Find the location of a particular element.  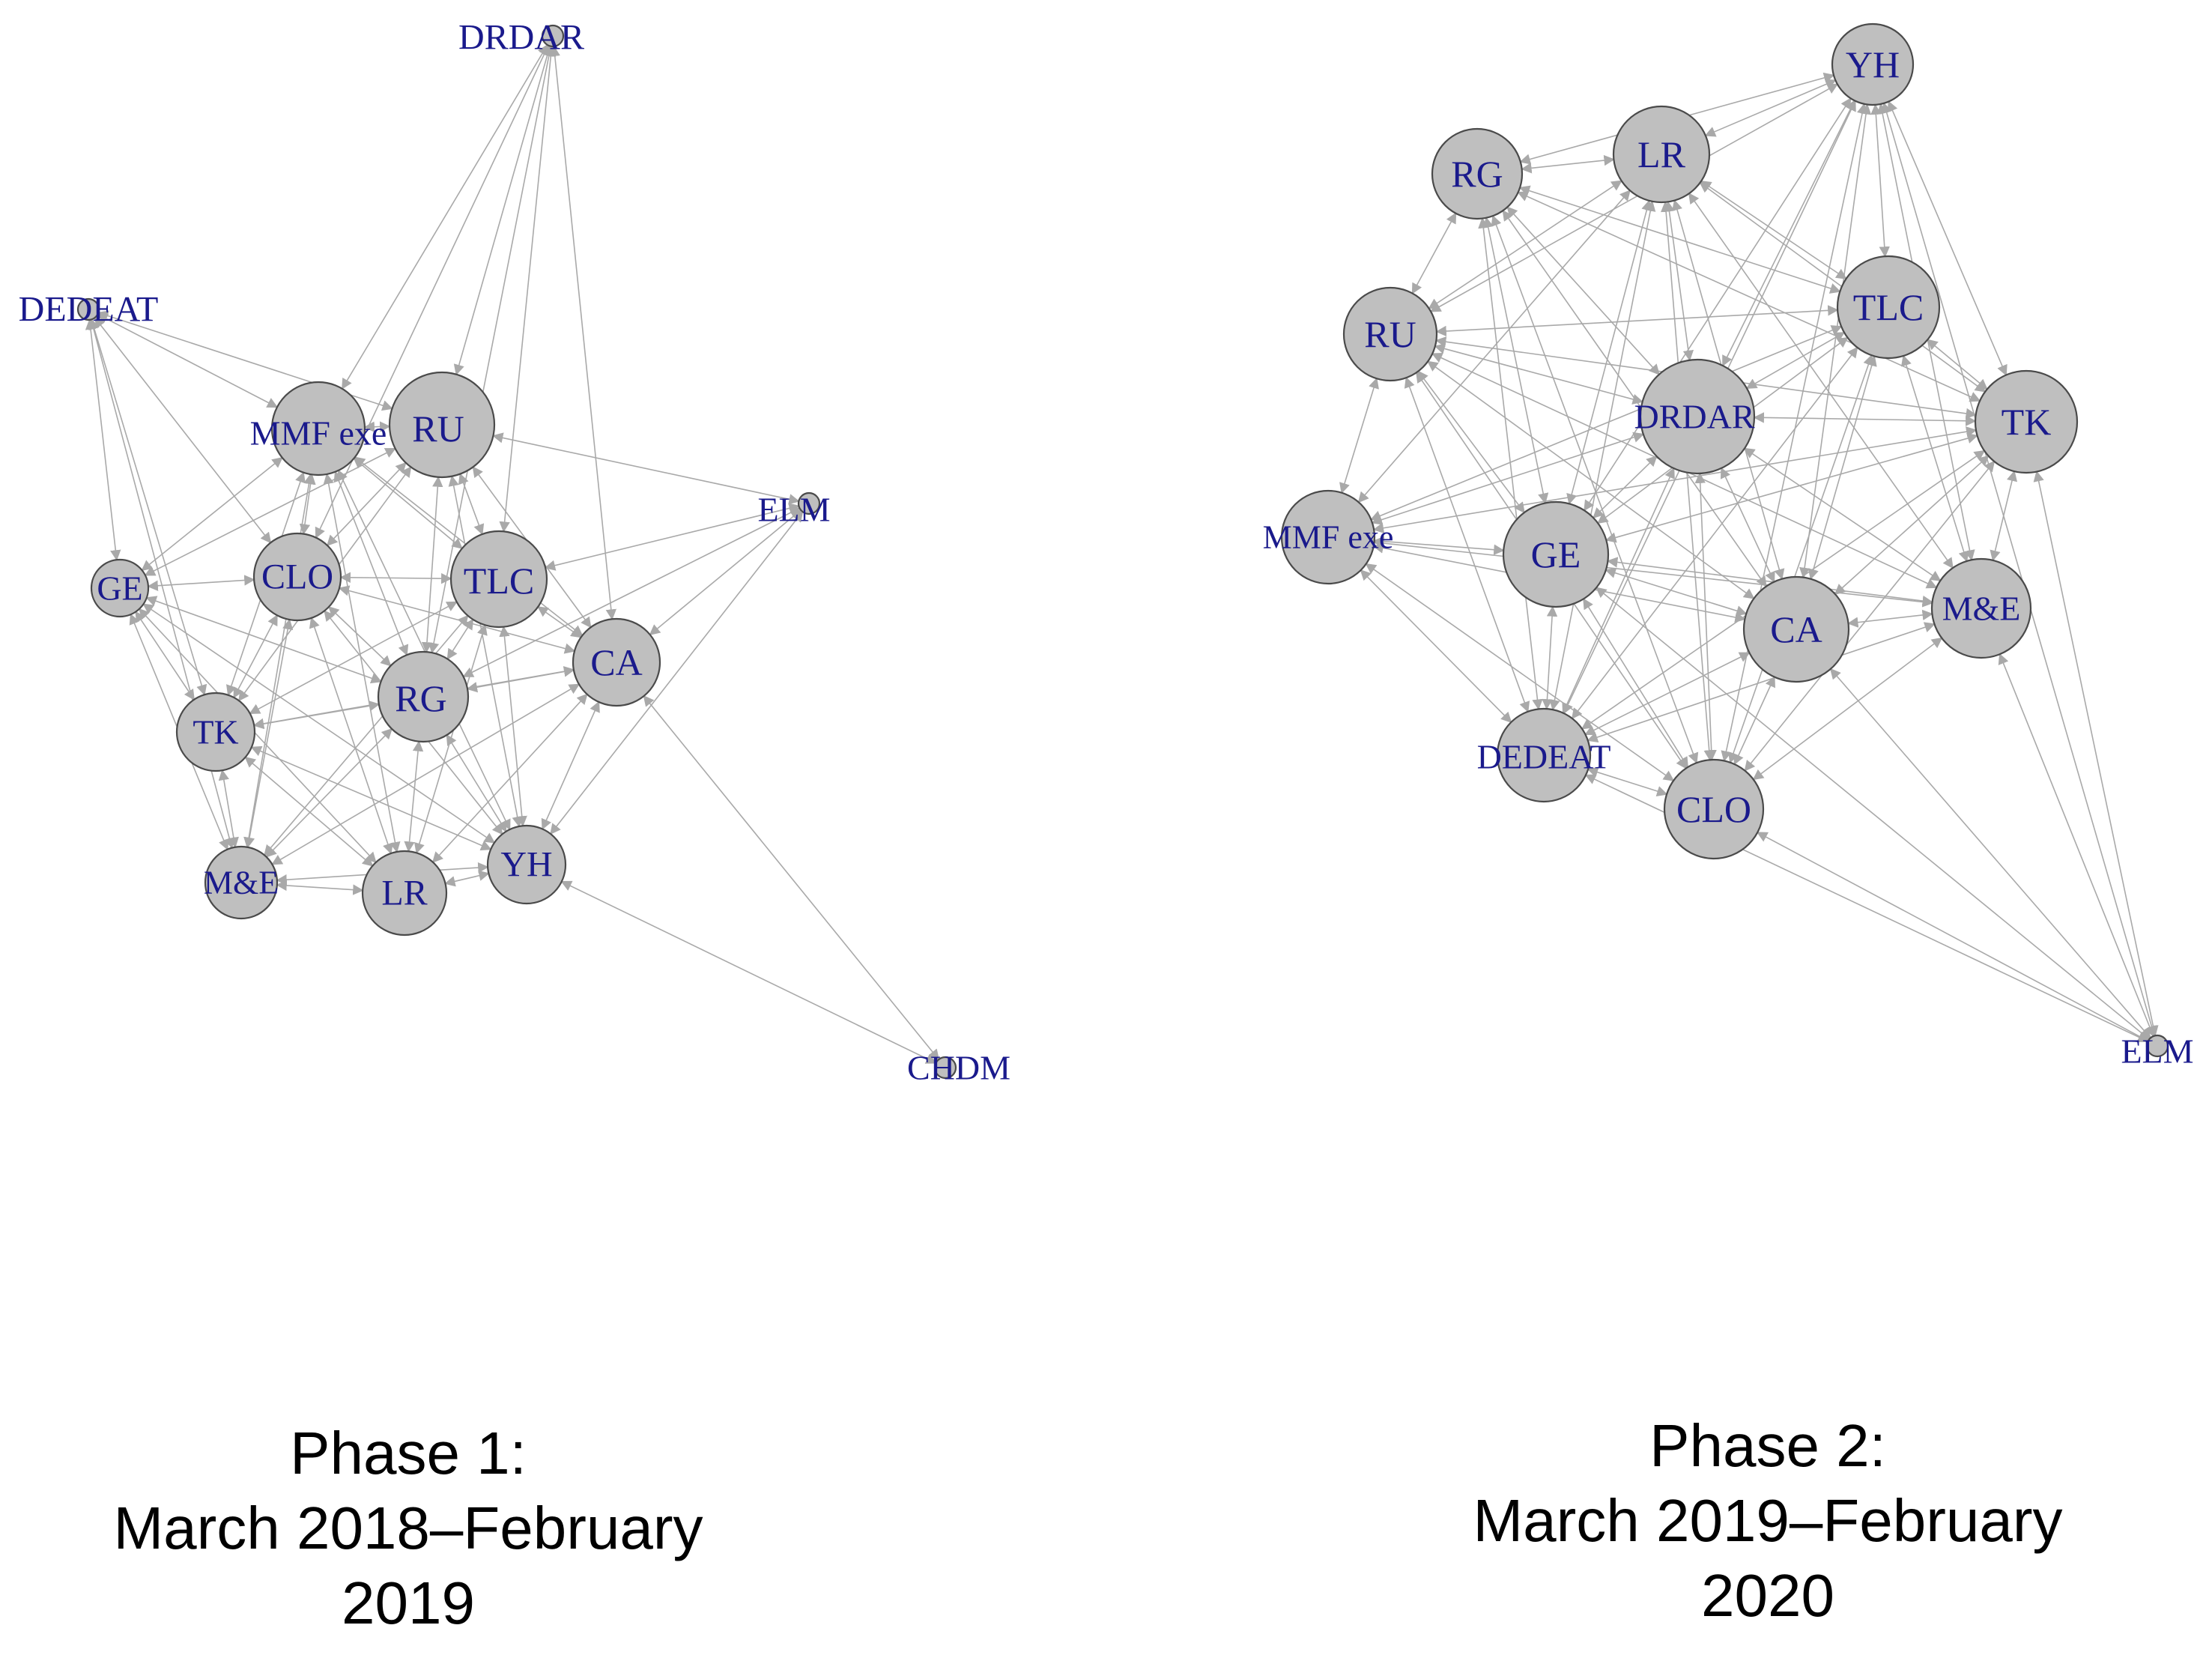

node-label-ca: CA is located at coordinates (1796, 629).